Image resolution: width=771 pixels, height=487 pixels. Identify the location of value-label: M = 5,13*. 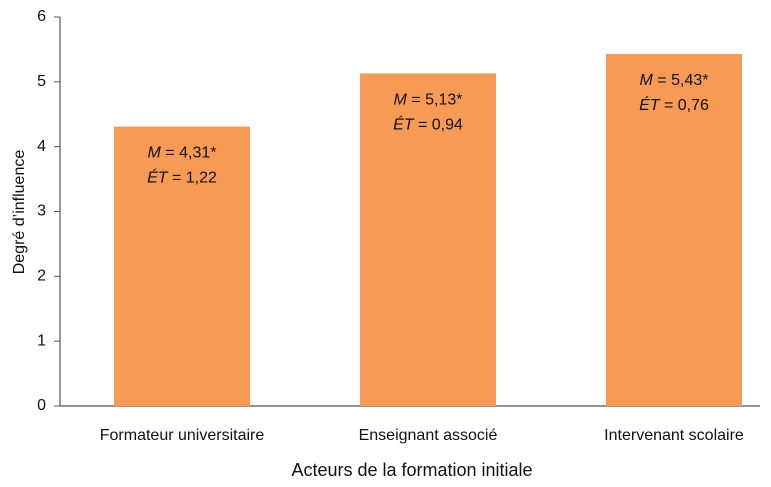
(428, 100).